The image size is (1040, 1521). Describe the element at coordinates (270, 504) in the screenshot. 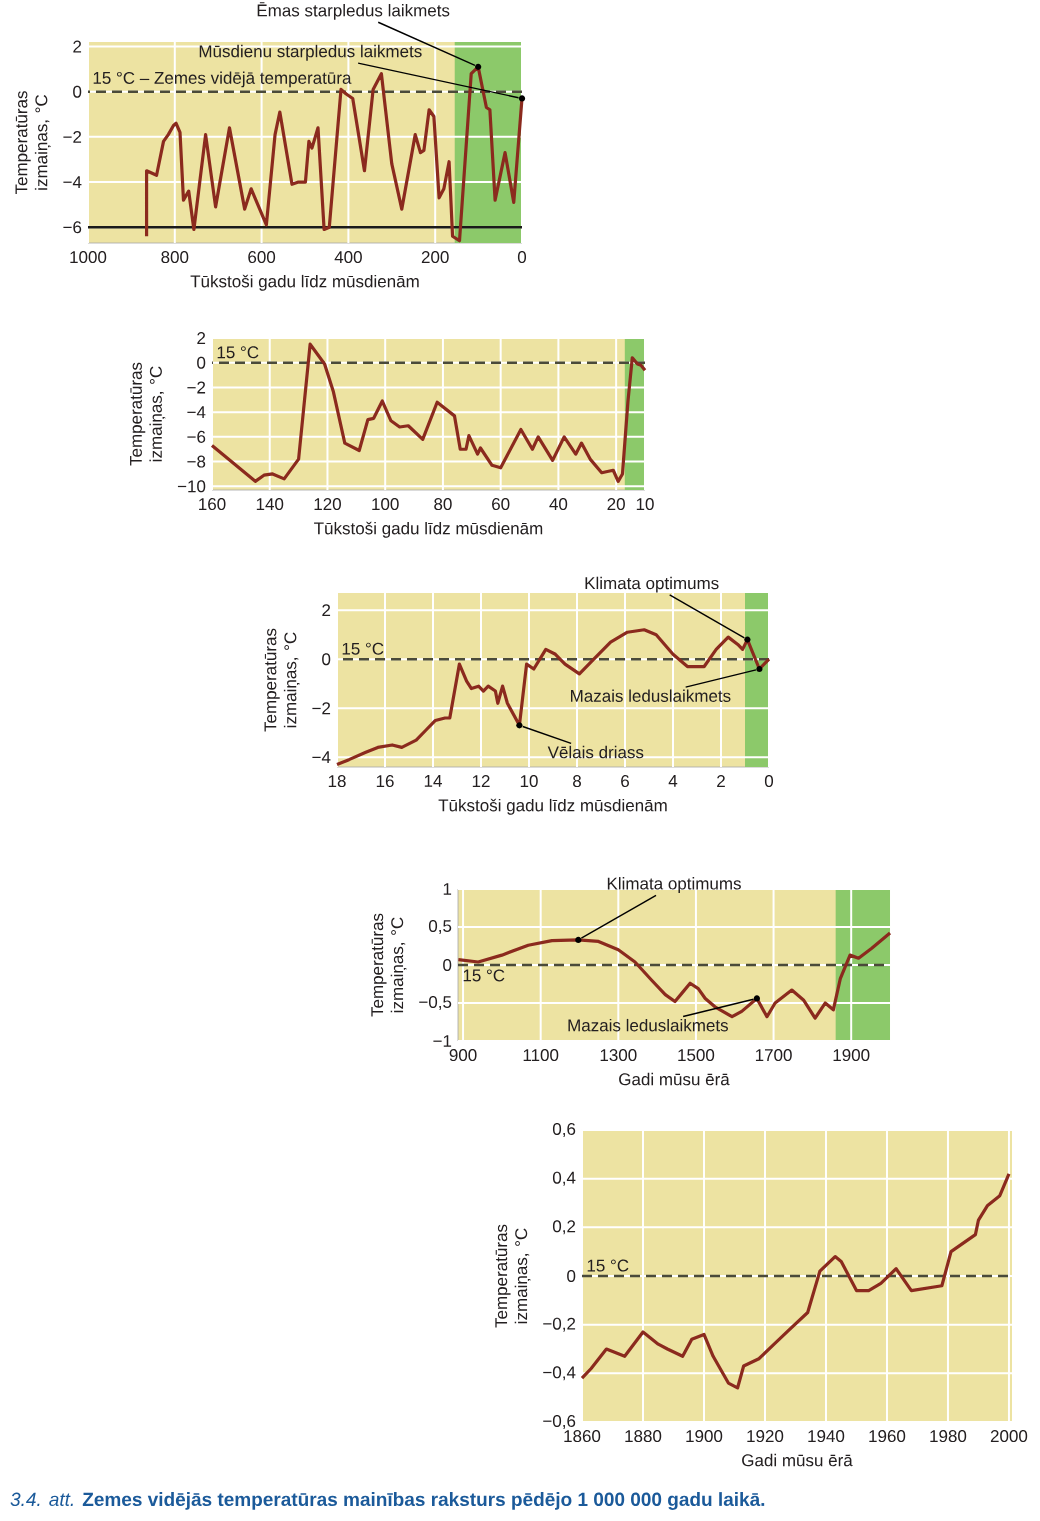

I see `x-tick-label: 140` at that location.